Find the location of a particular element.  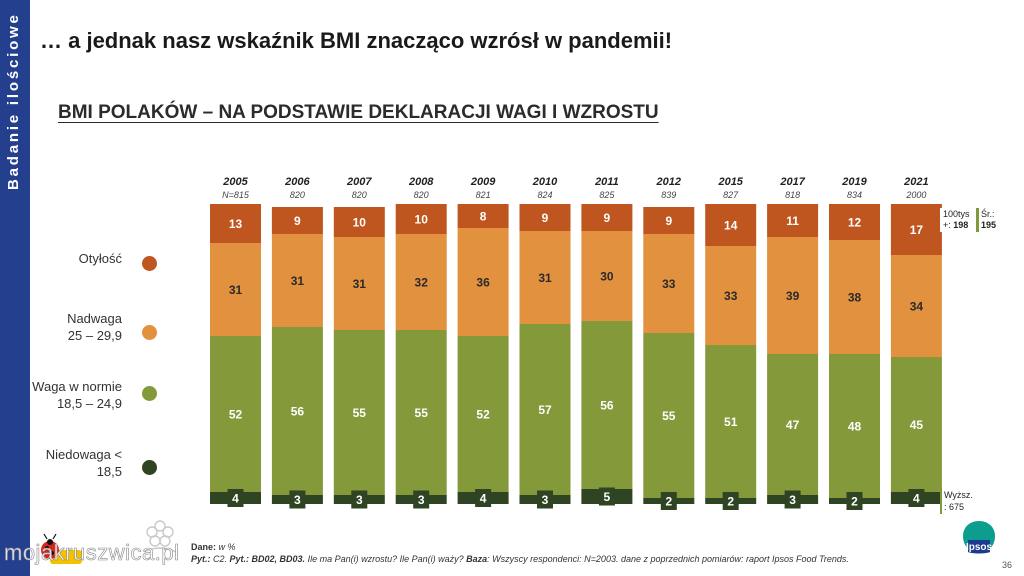

data-label-normal: 47 is located at coordinates (793, 425).